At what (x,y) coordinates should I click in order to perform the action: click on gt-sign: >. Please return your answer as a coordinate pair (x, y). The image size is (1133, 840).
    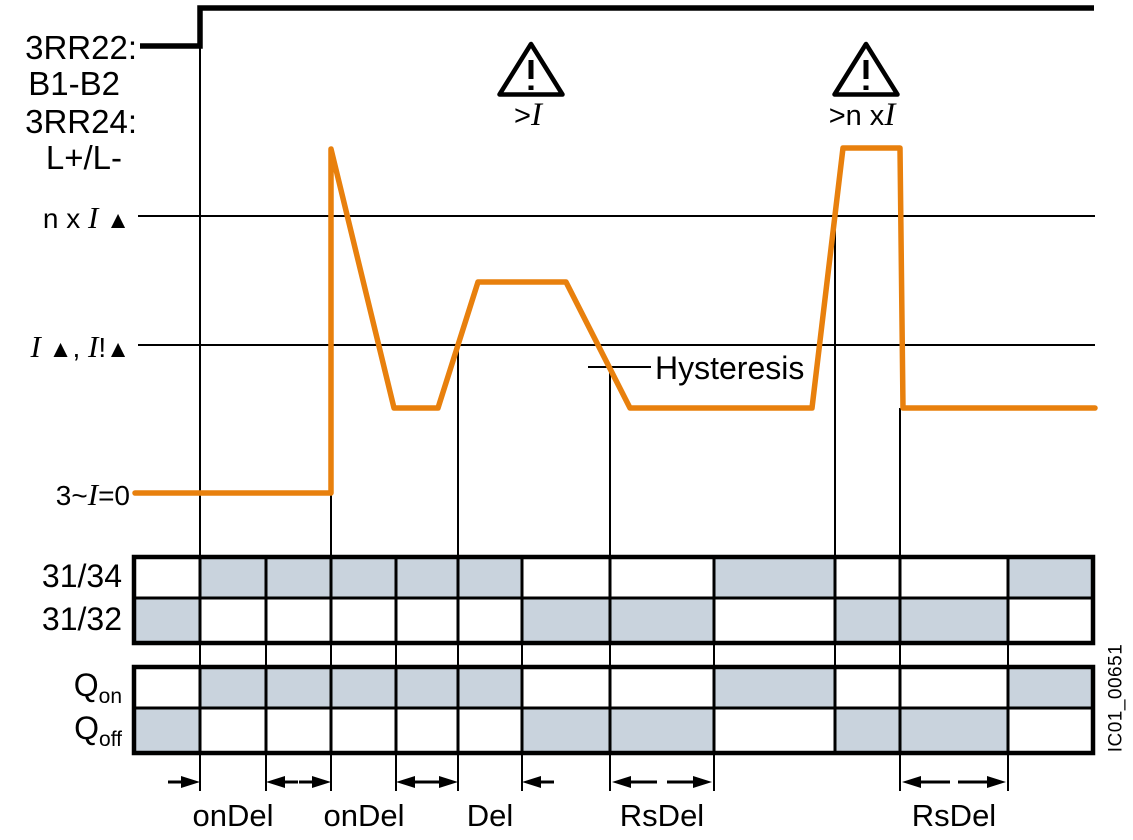
    Looking at the image, I should click on (522, 116).